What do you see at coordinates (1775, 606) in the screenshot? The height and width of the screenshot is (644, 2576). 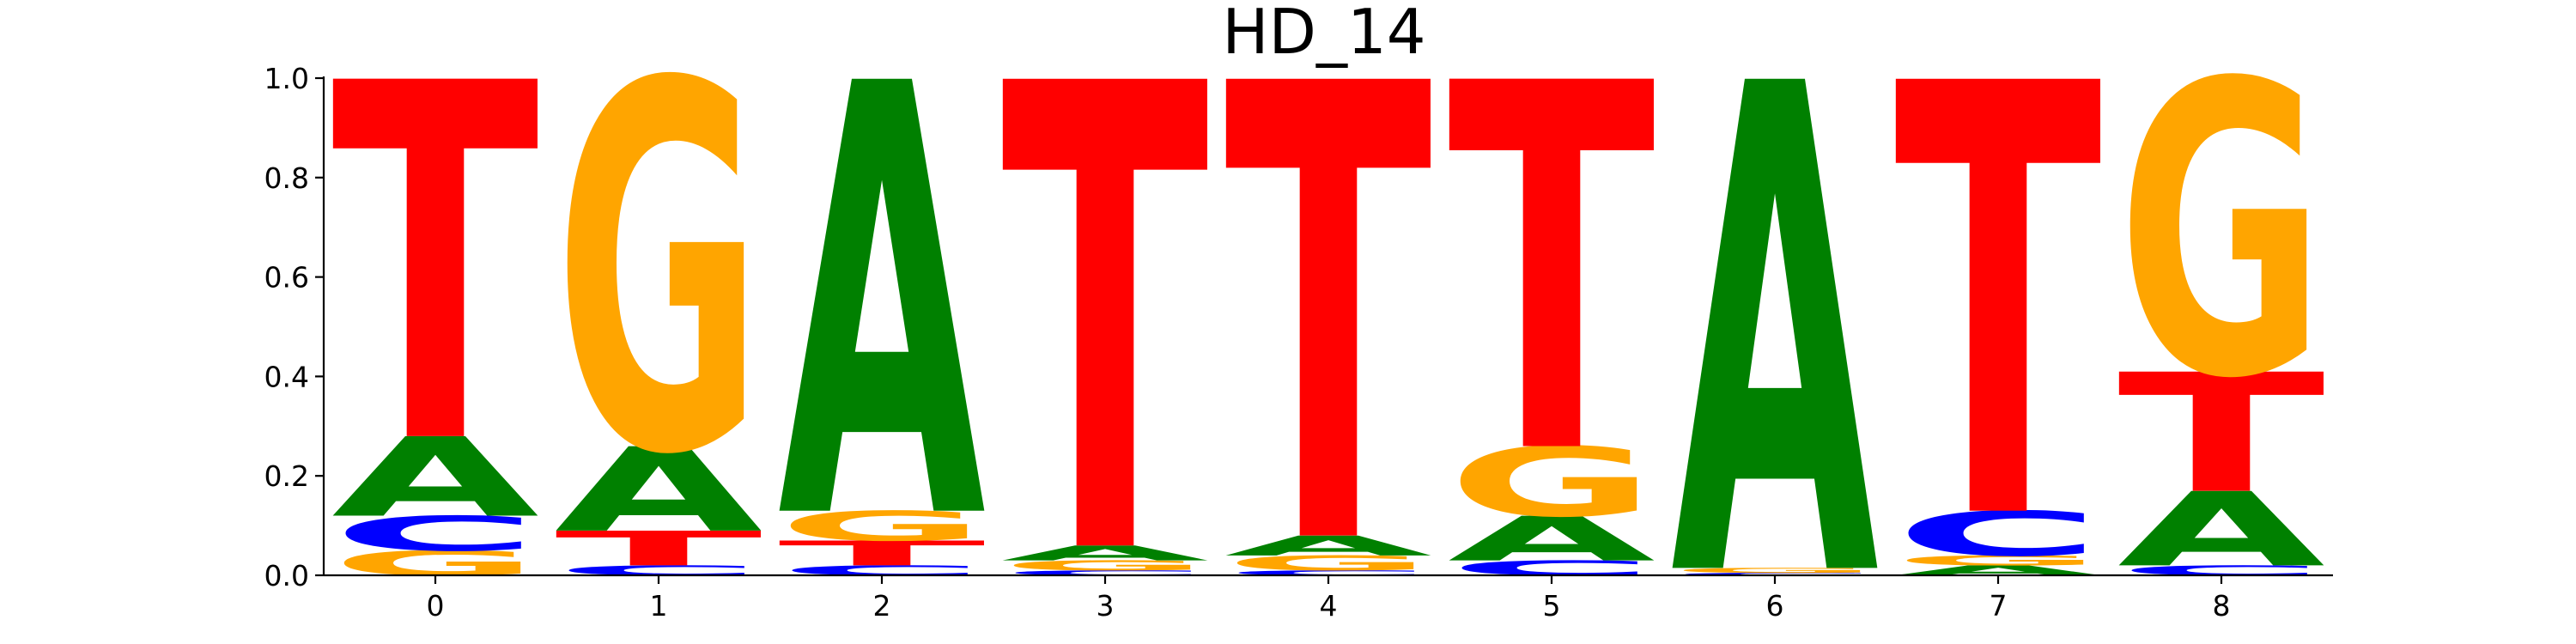 I see `x-tick-label: 6` at bounding box center [1775, 606].